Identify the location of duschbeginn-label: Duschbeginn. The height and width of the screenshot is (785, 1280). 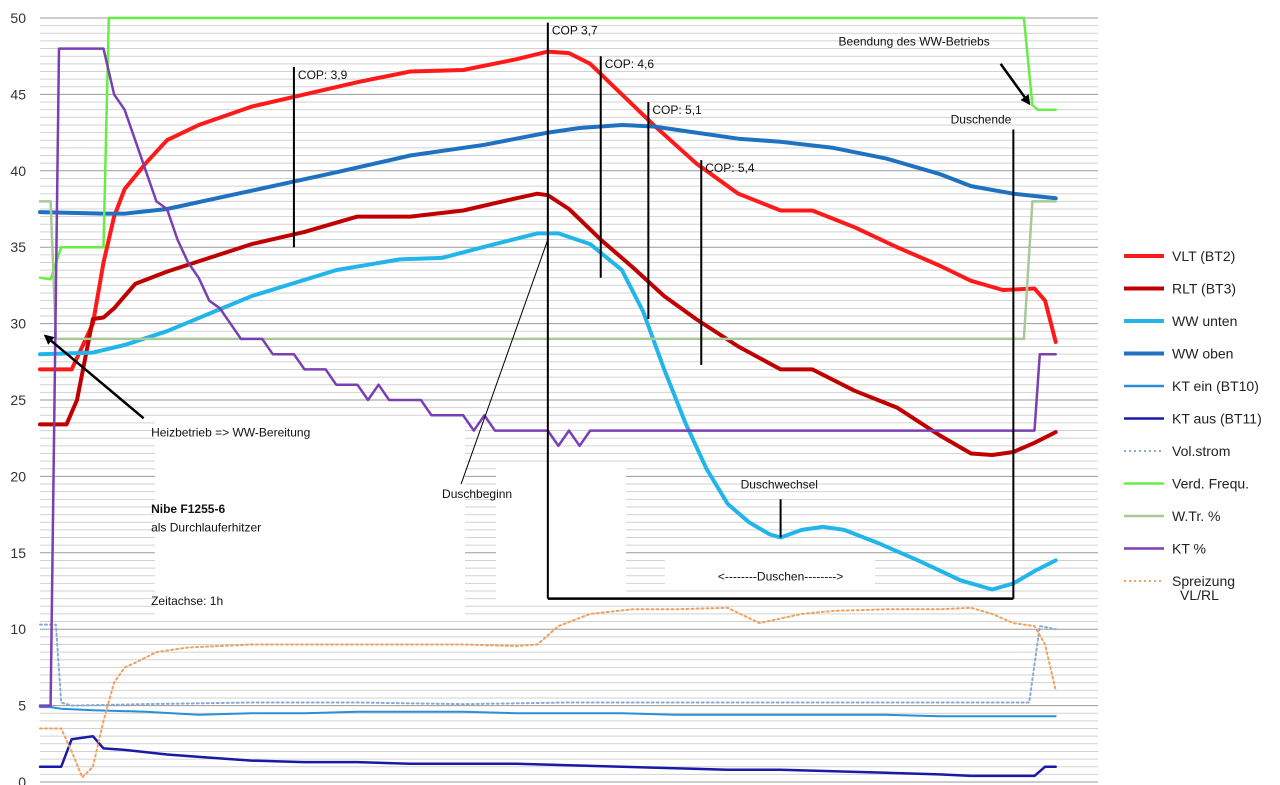
(477, 494).